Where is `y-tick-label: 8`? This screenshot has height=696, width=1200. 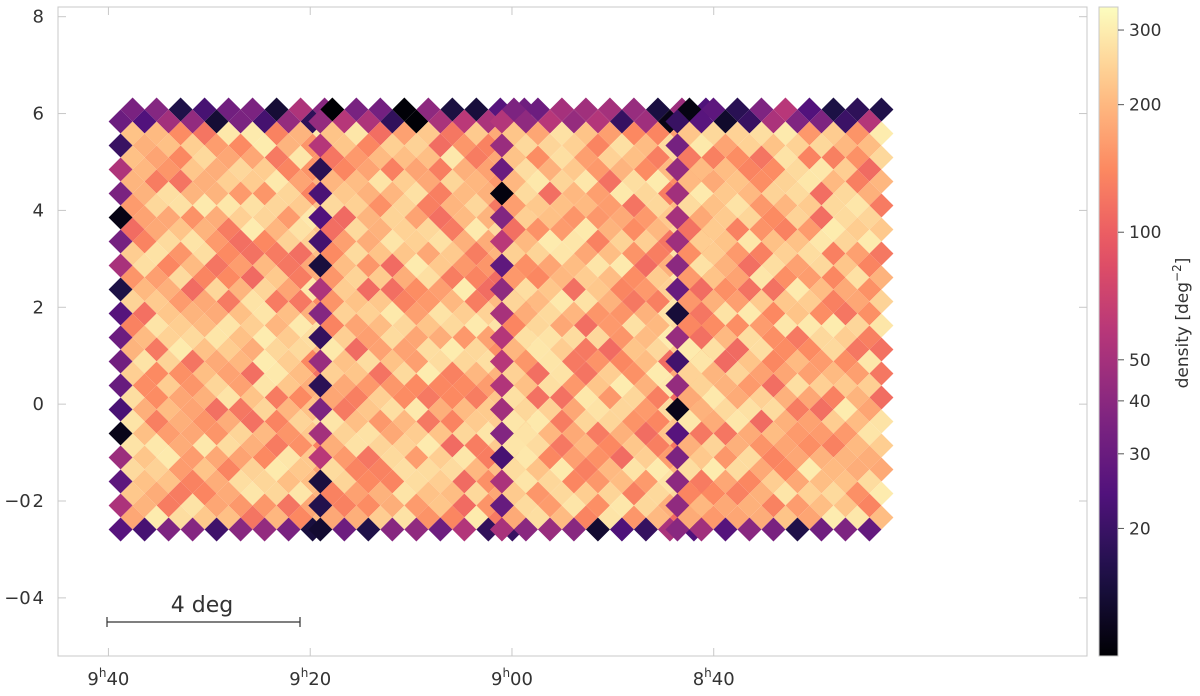
y-tick-label: 8 is located at coordinates (38, 17).